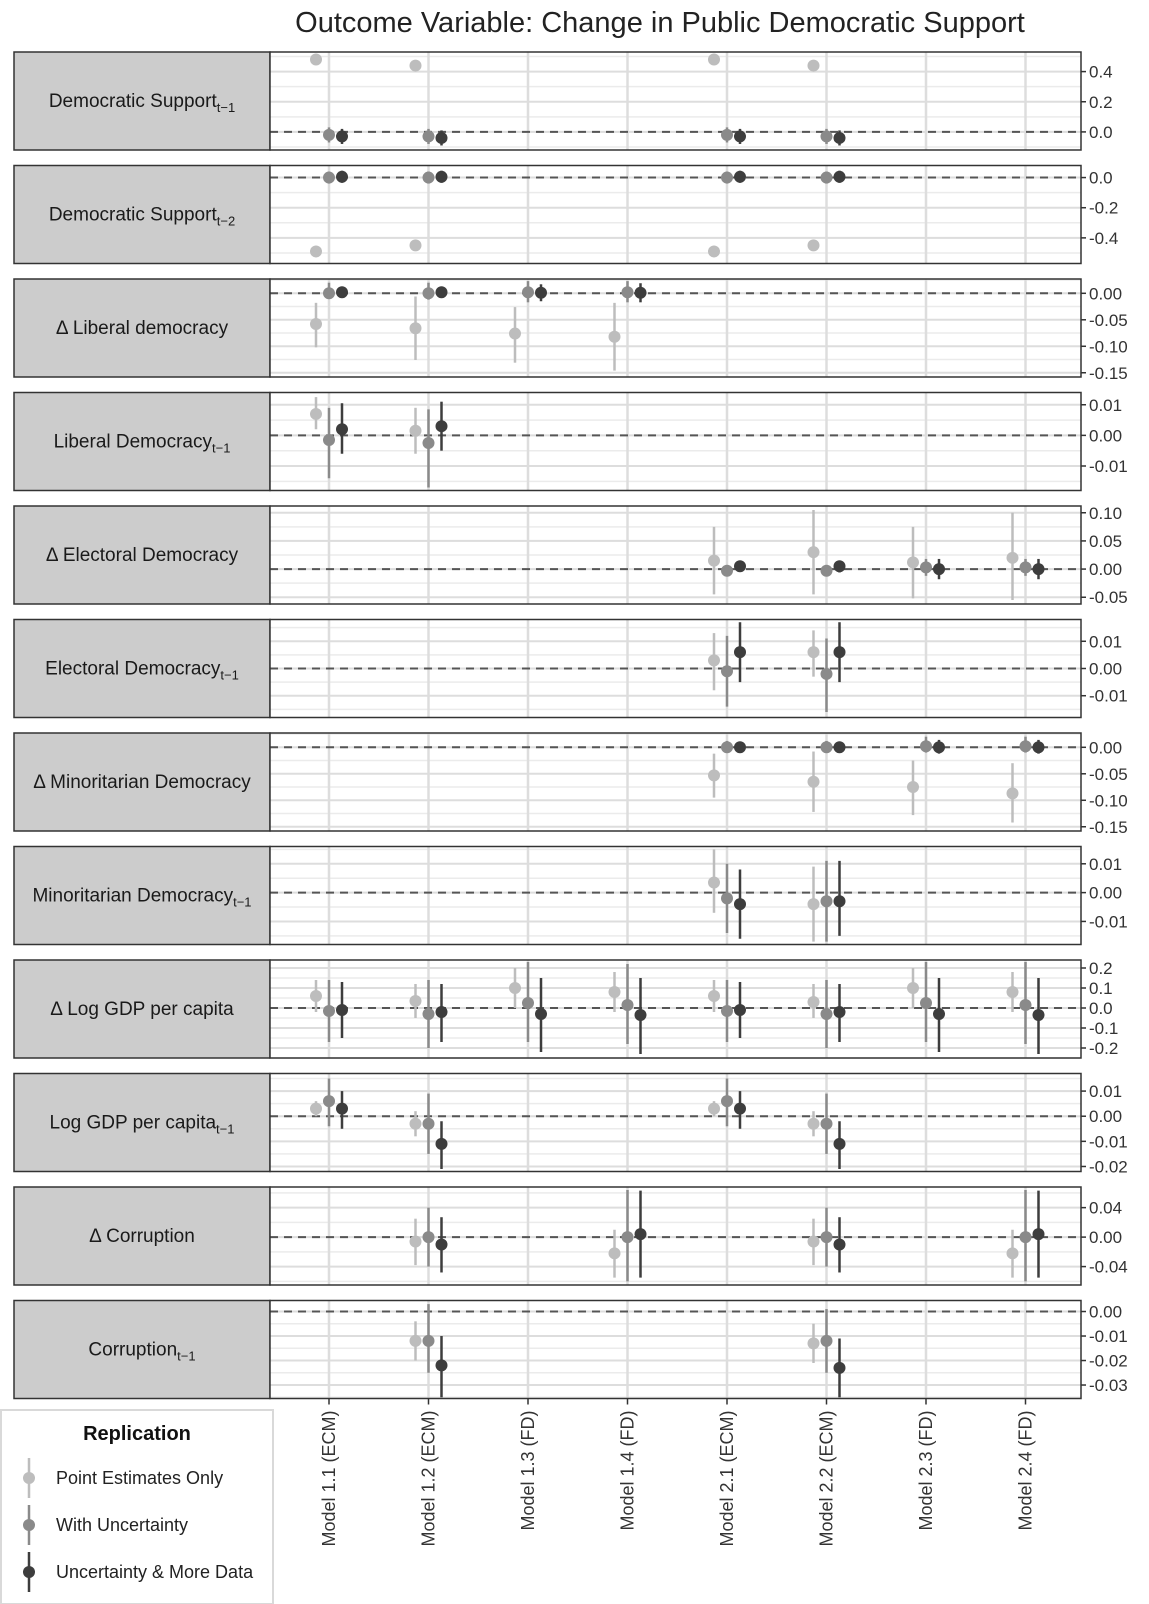 This screenshot has height=1604, width=1149. I want to click on y-tick-label: -0.04, so click(1108, 1267).